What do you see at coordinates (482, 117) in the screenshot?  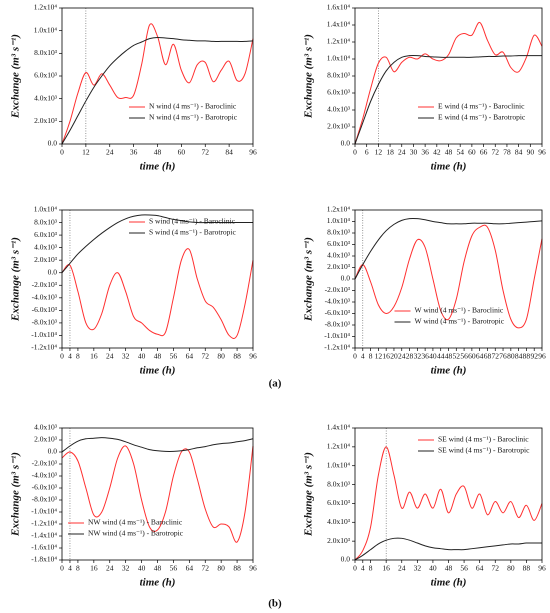 I see `legend-label: E wind (4 ms⁻¹) - Barotropic` at bounding box center [482, 117].